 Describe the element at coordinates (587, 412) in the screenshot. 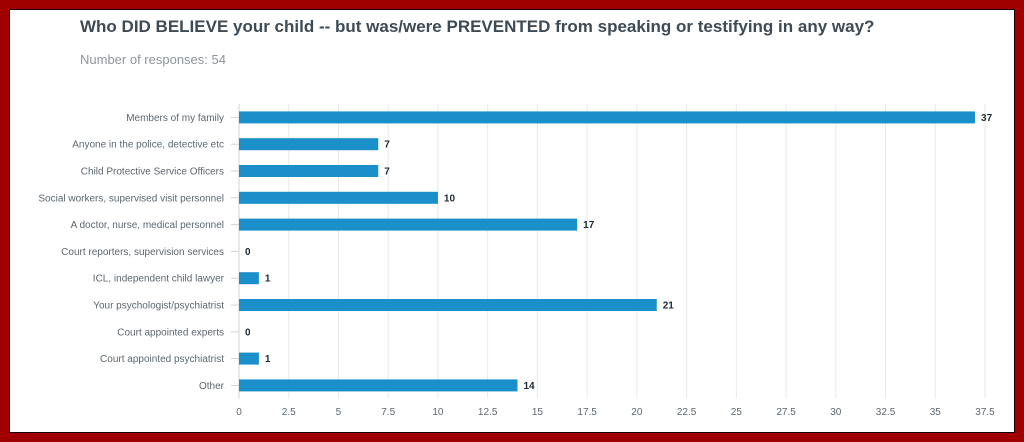

I see `x-tick-label: 17.5` at that location.